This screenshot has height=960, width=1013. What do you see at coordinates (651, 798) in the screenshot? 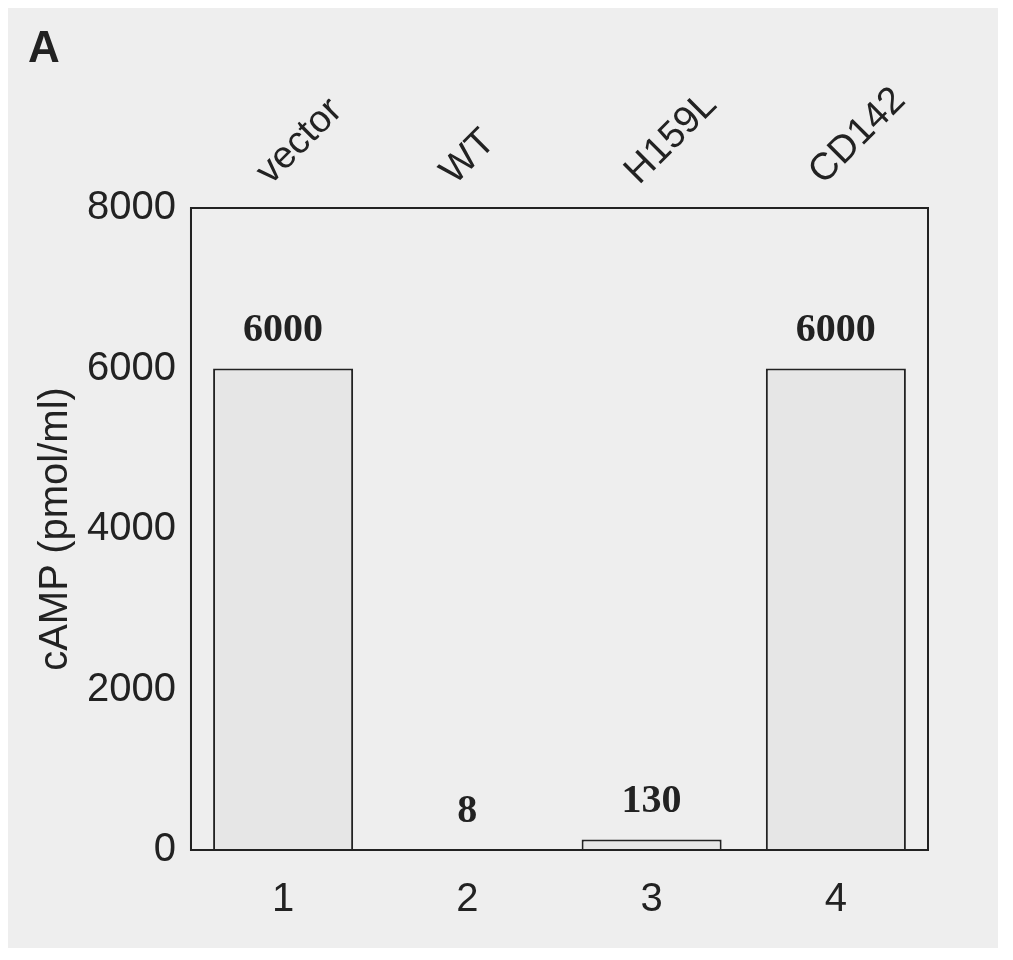
I see `data-label: 130` at bounding box center [651, 798].